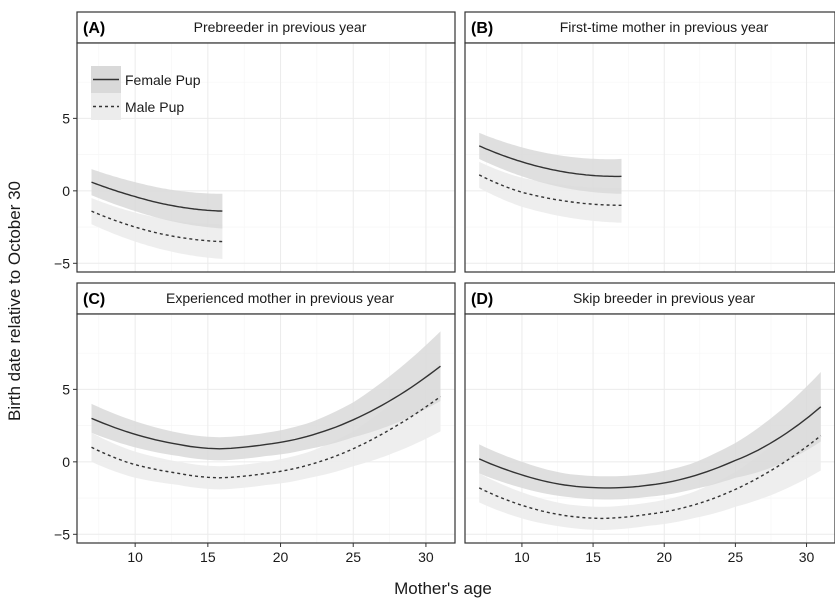 The width and height of the screenshot is (835, 603). I want to click on y-axis-title: Birth date relative to October 30, so click(14, 301).